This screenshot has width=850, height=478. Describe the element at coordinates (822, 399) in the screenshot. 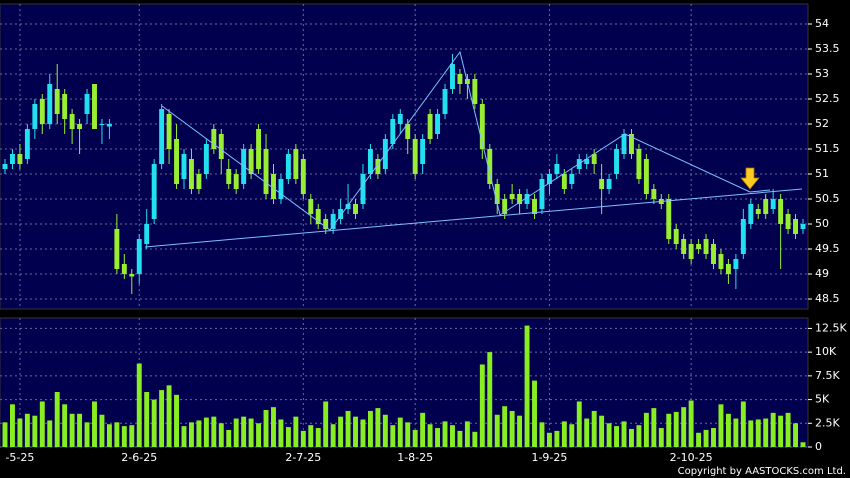

I see `y2-tick-label: 5K` at that location.